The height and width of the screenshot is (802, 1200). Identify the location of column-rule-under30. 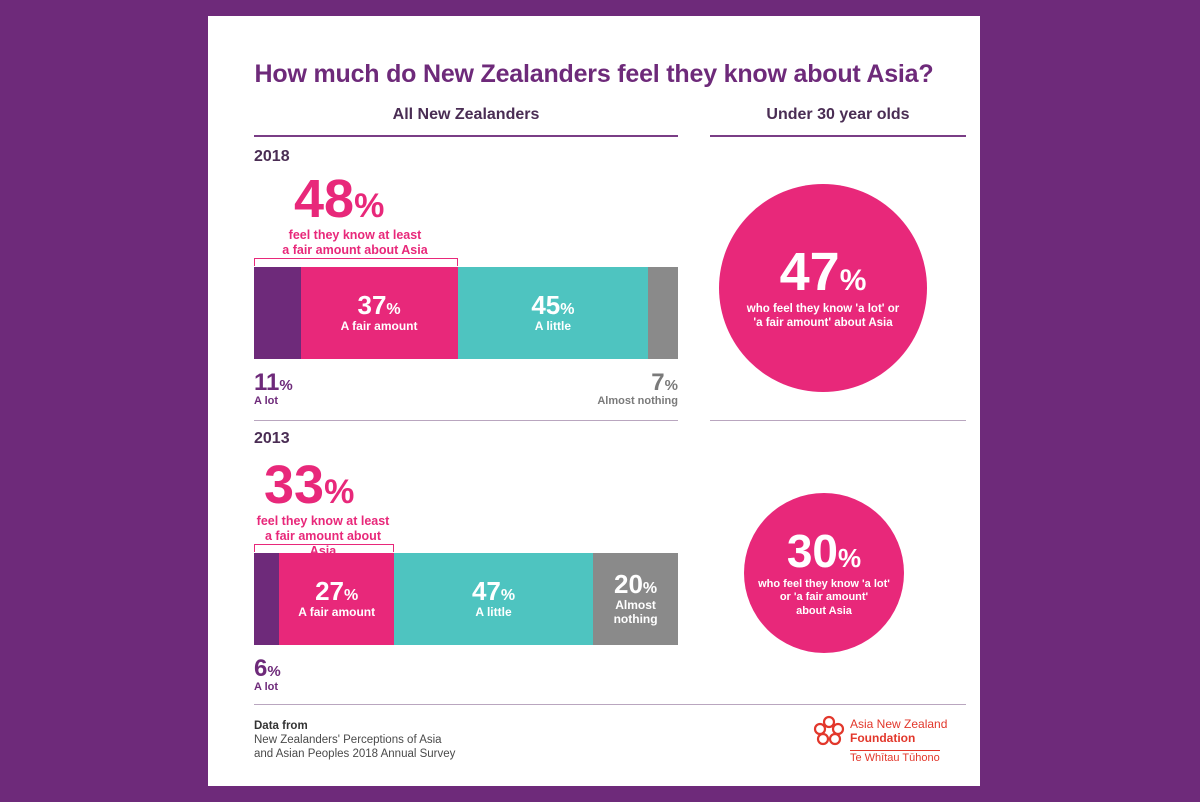
(838, 136).